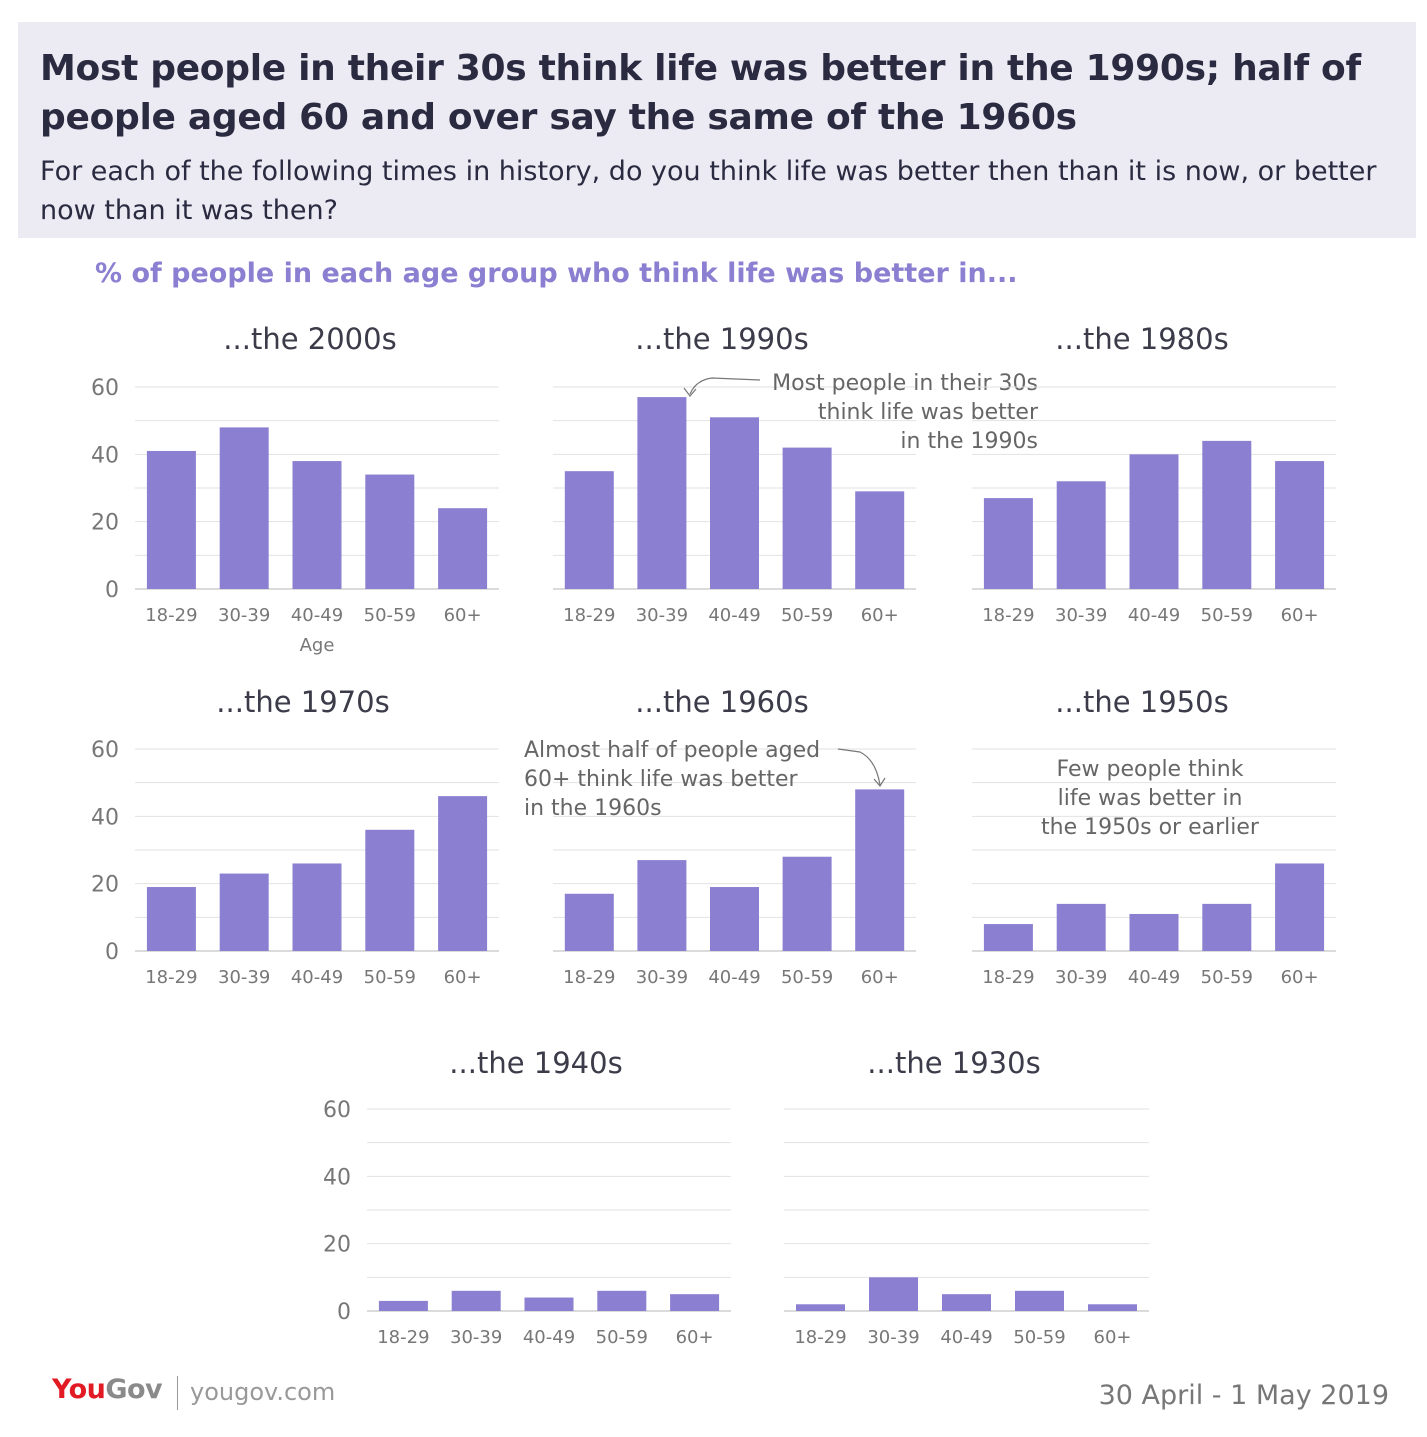 The image size is (1427, 1437). Describe the element at coordinates (463, 977) in the screenshot. I see `chart-4-x-tick-label: 60+` at that location.